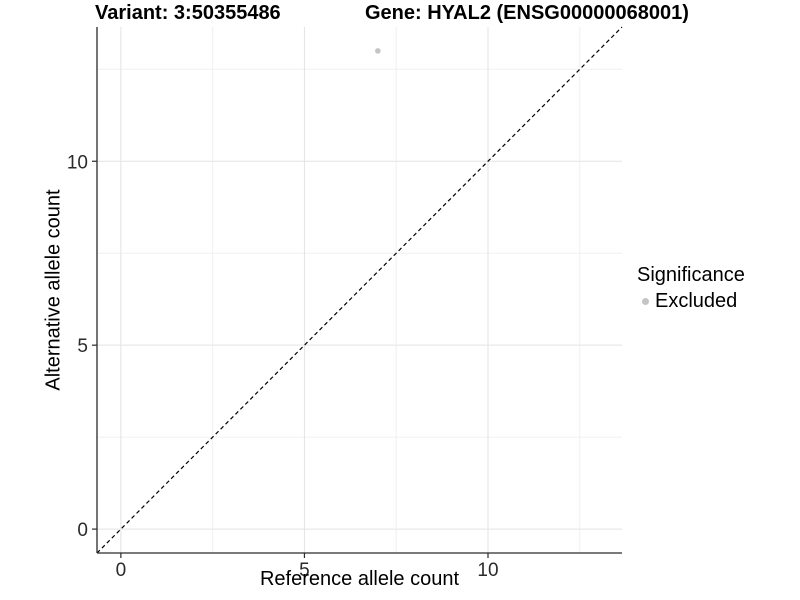  I want to click on y-tick-label: 0, so click(82, 530).